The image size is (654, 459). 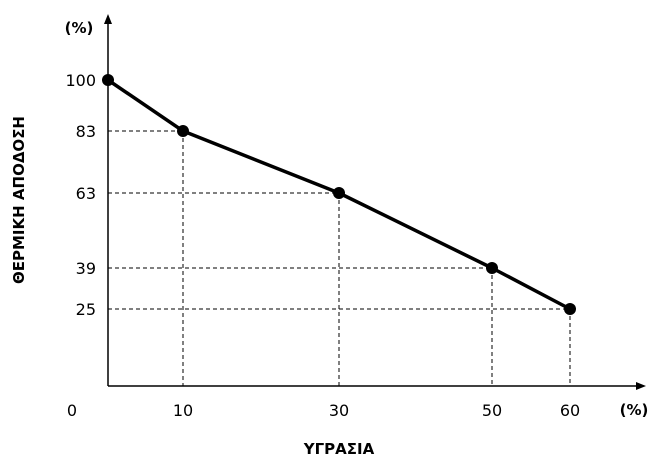 What do you see at coordinates (641, 386) in the screenshot?
I see `x-axis-arrow` at bounding box center [641, 386].